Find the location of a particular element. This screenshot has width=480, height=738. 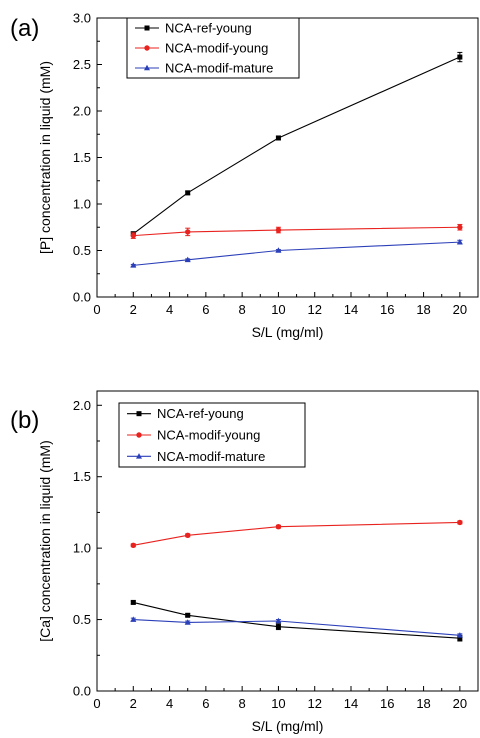

panel-label: (b) is located at coordinates (24, 420).